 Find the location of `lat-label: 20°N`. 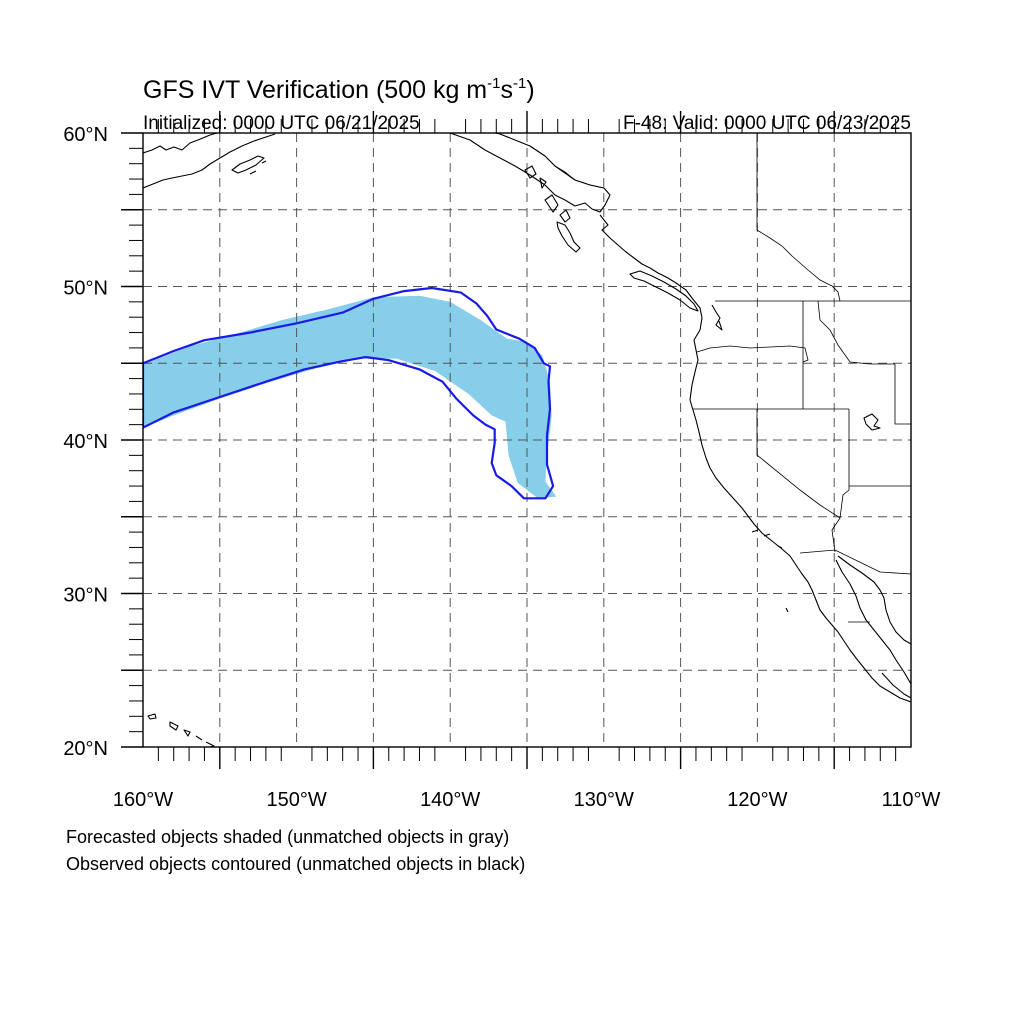

lat-label: 20°N is located at coordinates (85, 749).